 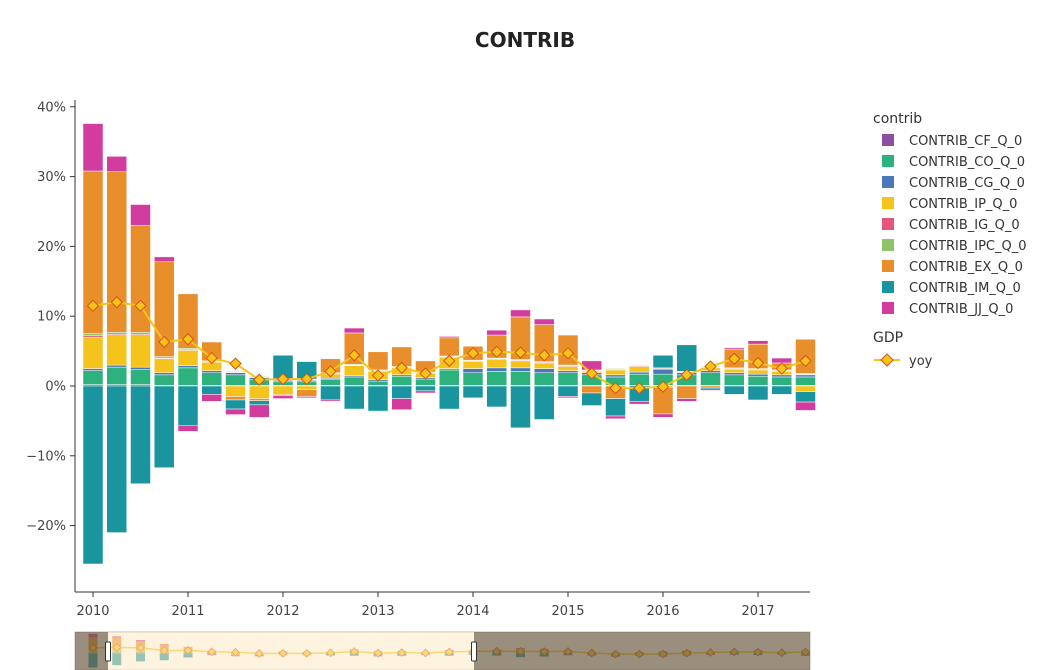 I want to click on bar-CONTRIB_IP_Q_0-2012Q2, so click(x=306, y=387).